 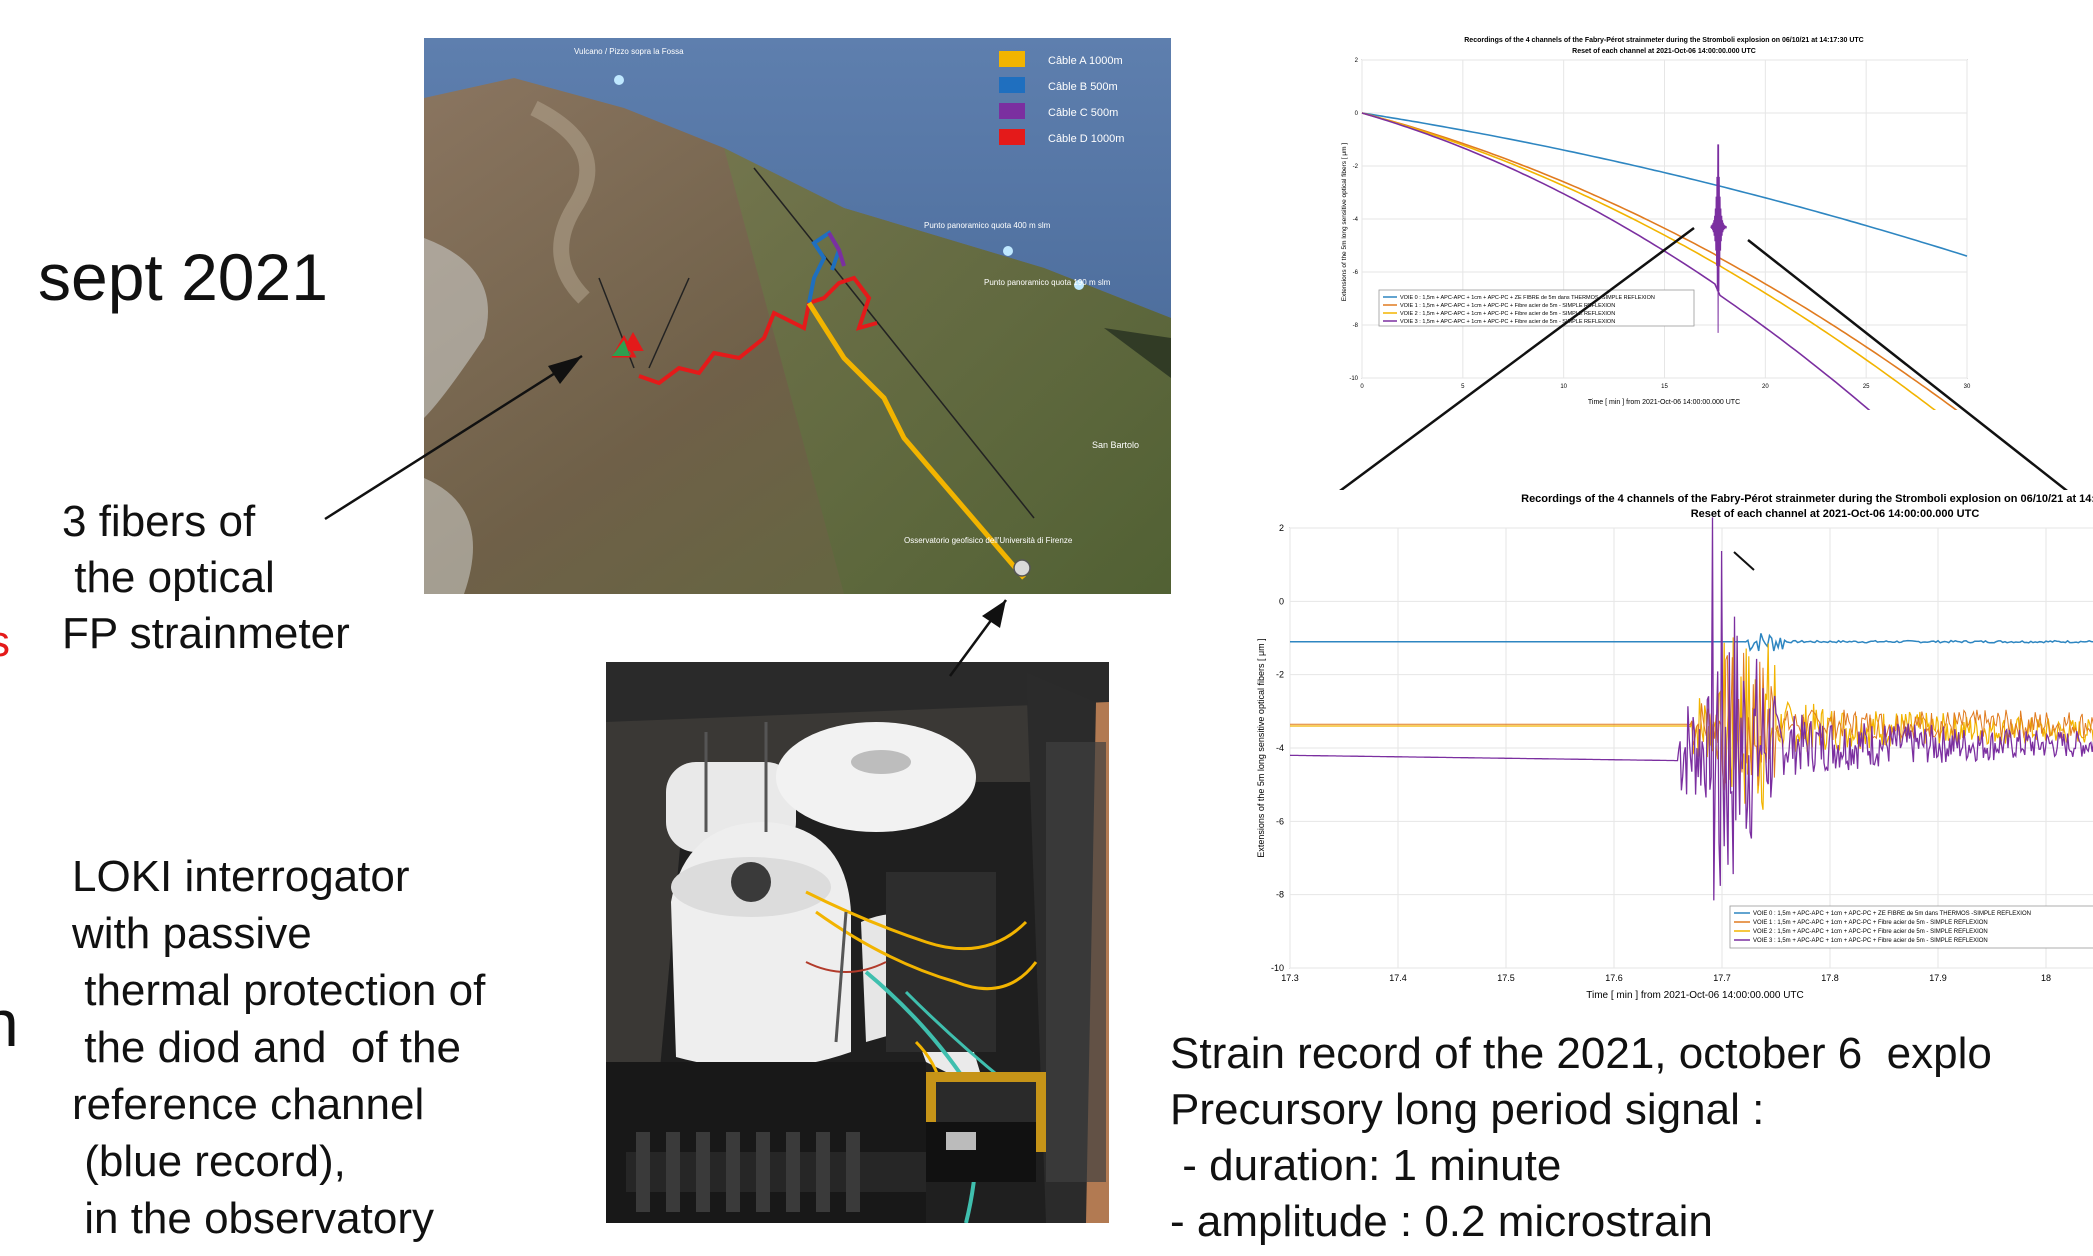 What do you see at coordinates (1967, 387) in the screenshot?
I see `x-tick-label: 30` at bounding box center [1967, 387].